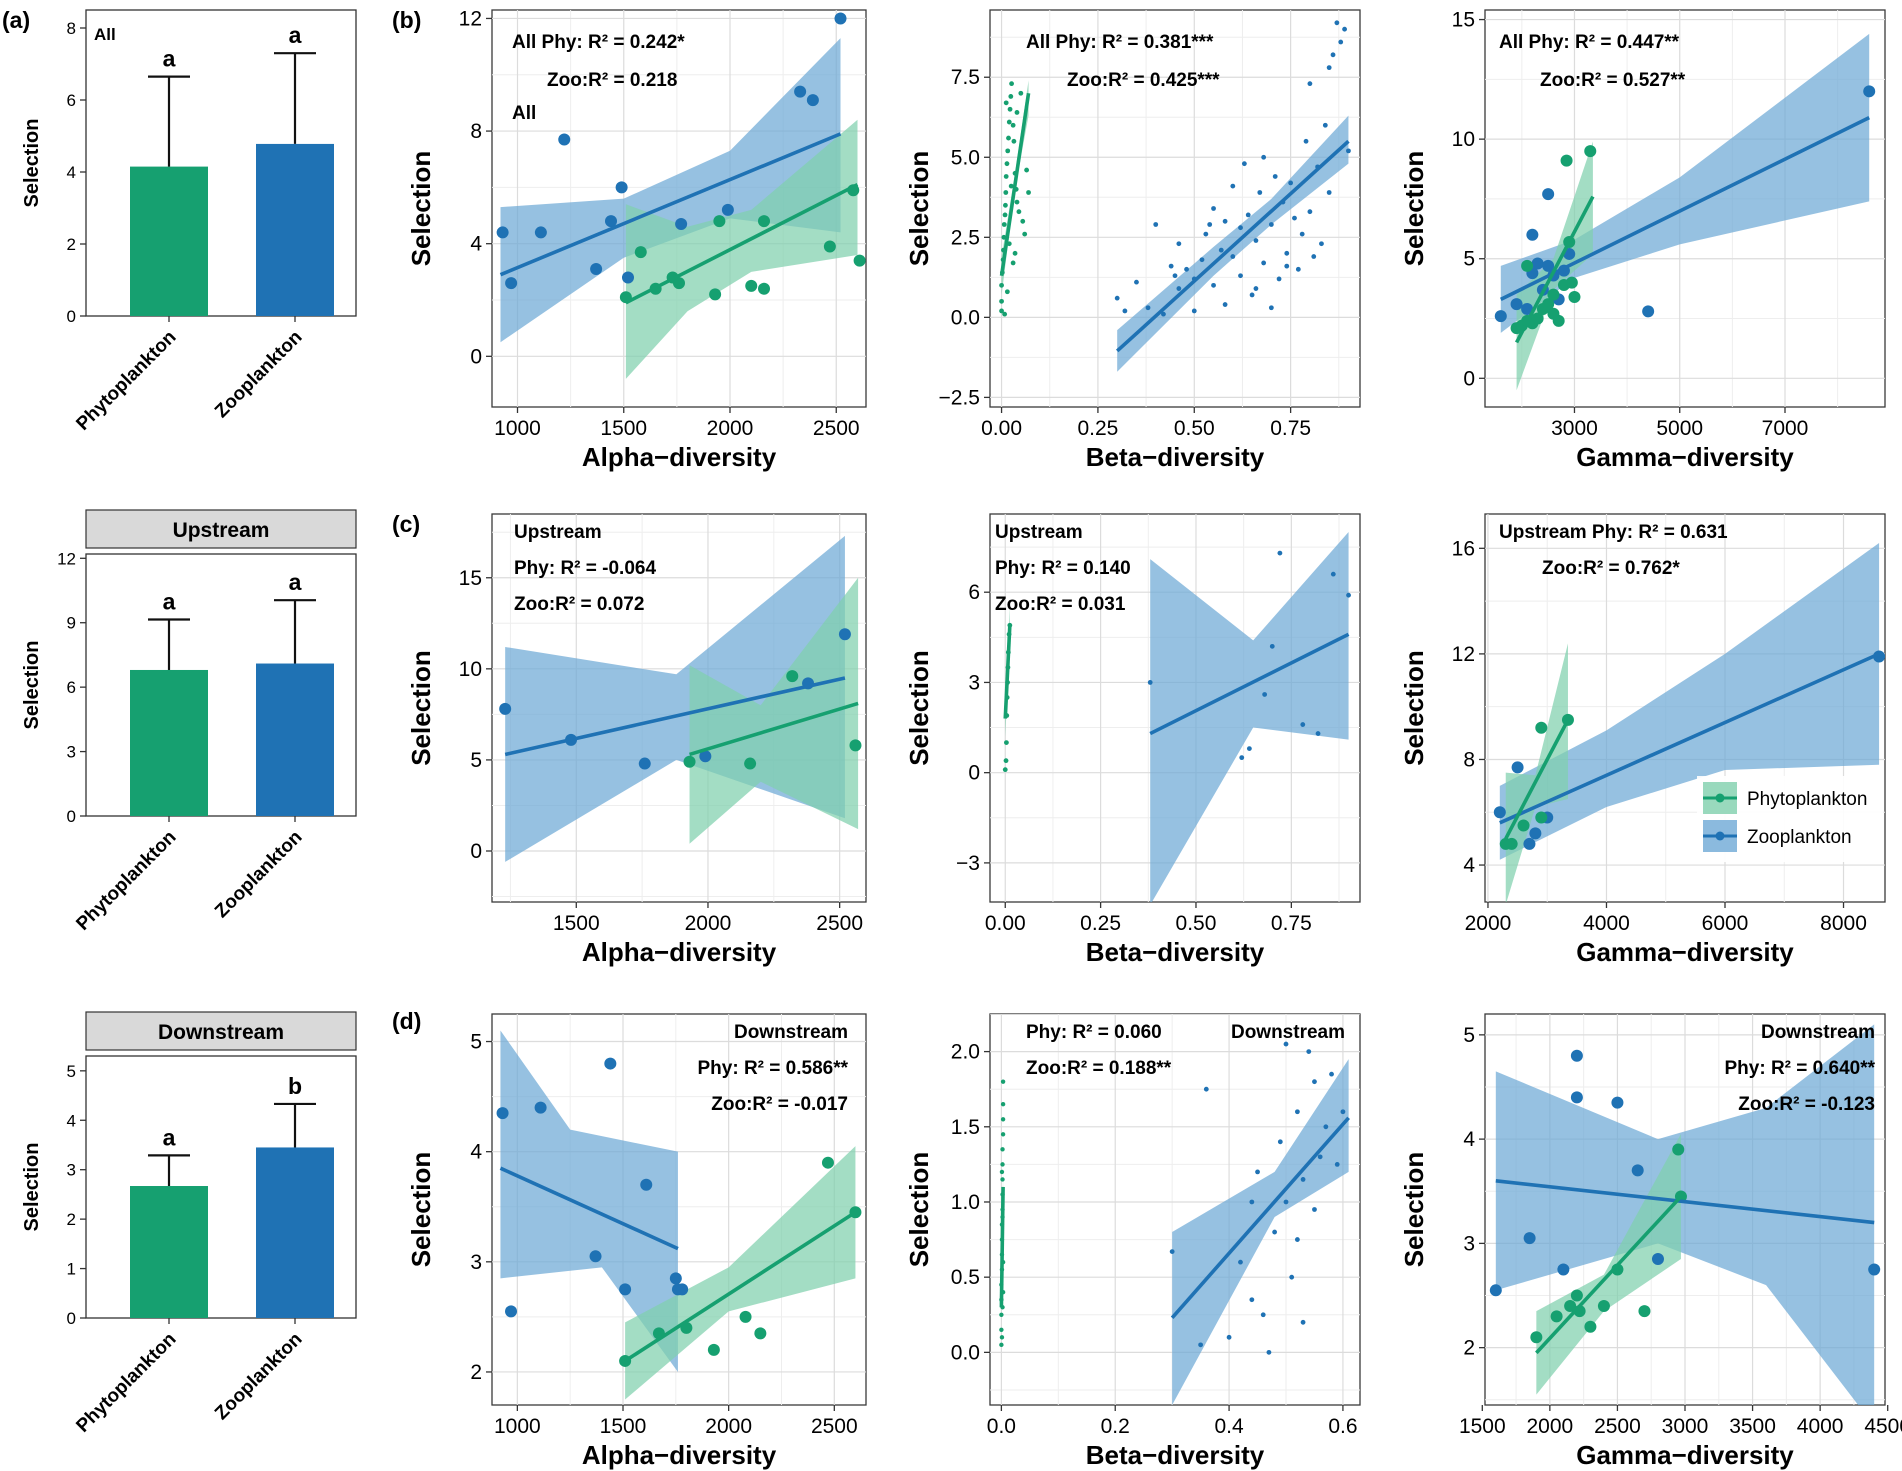  Describe the element at coordinates (1685, 1214) in the screenshot. I see `zoo-confidence-band` at that location.